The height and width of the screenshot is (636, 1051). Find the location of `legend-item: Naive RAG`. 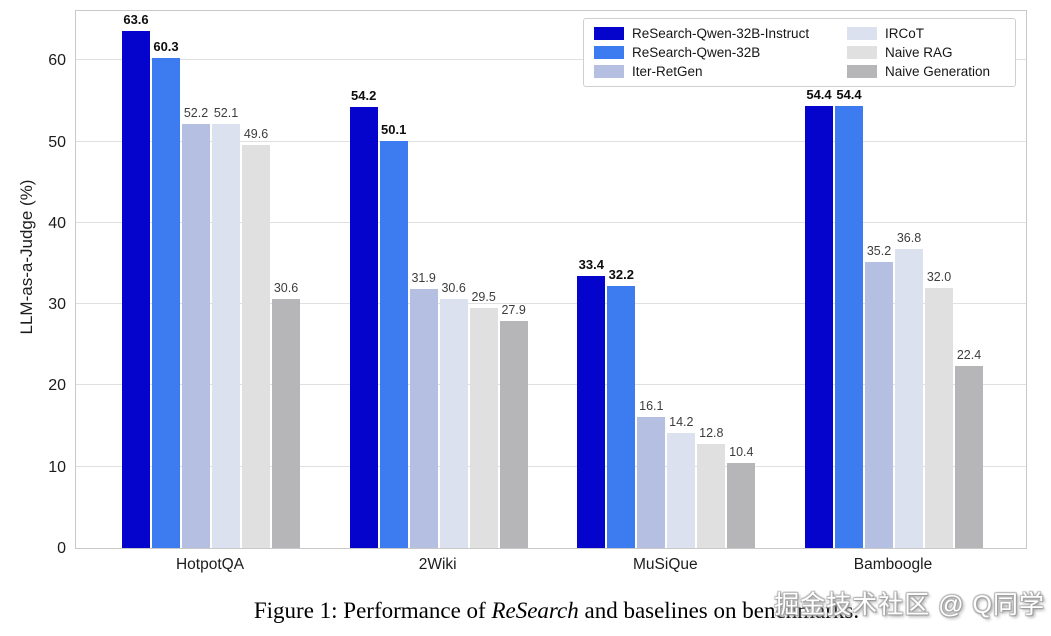

legend-item: Naive RAG is located at coordinates (926, 52).